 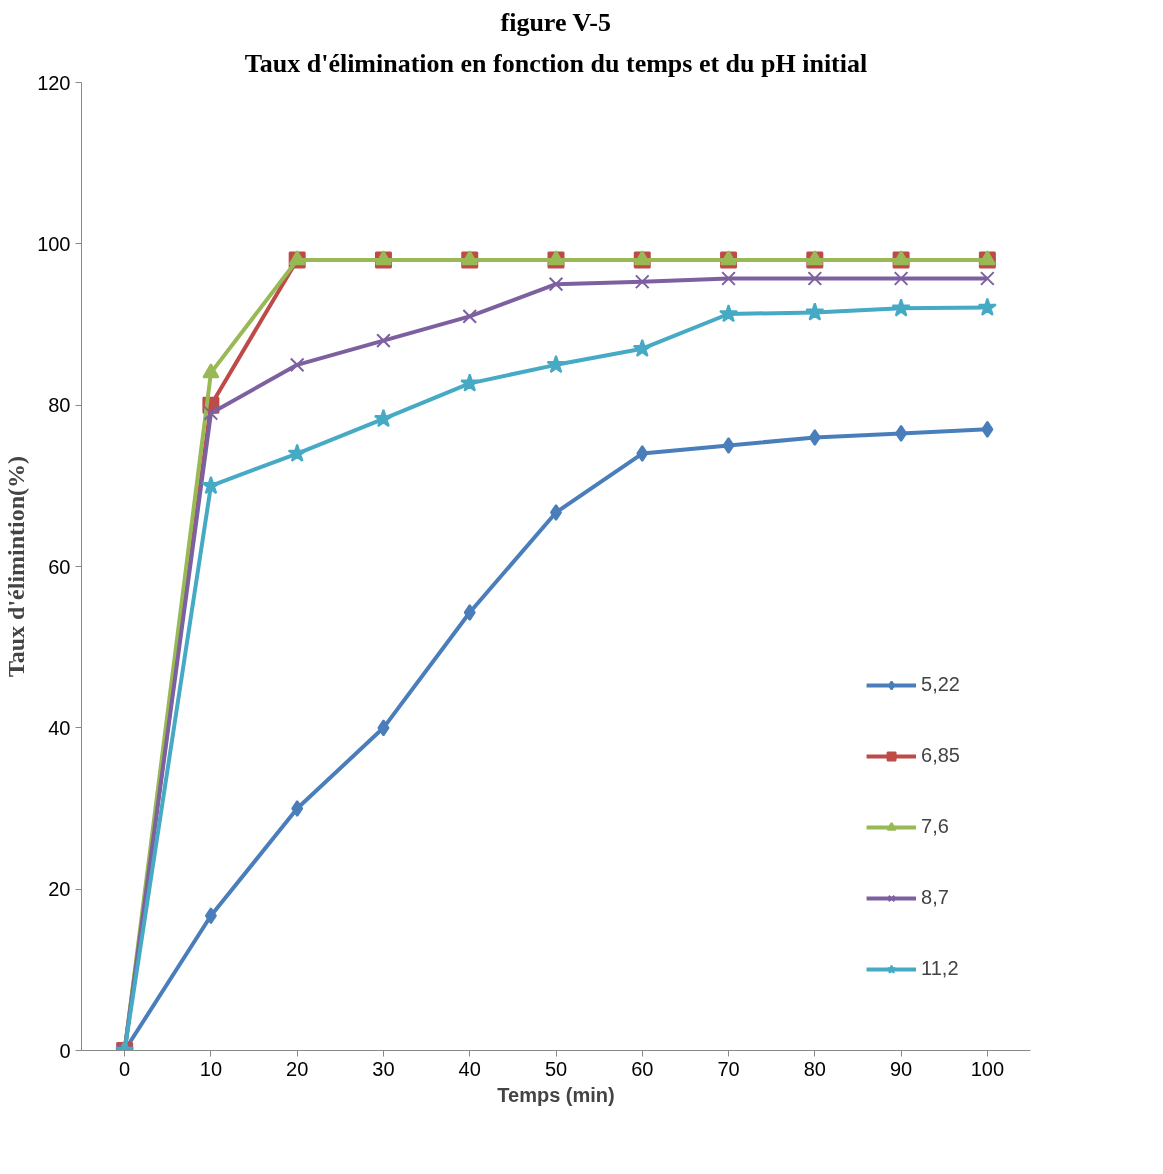 What do you see at coordinates (125, 1068) in the screenshot?
I see `x-tick-label: 0` at bounding box center [125, 1068].